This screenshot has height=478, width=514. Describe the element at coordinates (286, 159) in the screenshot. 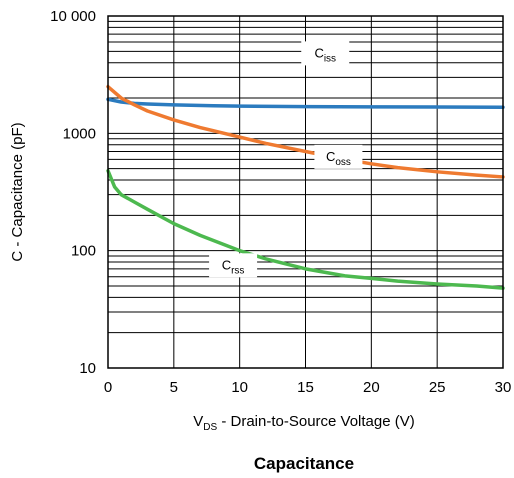

I see `series-labels: Ciss Coss Crss` at that location.